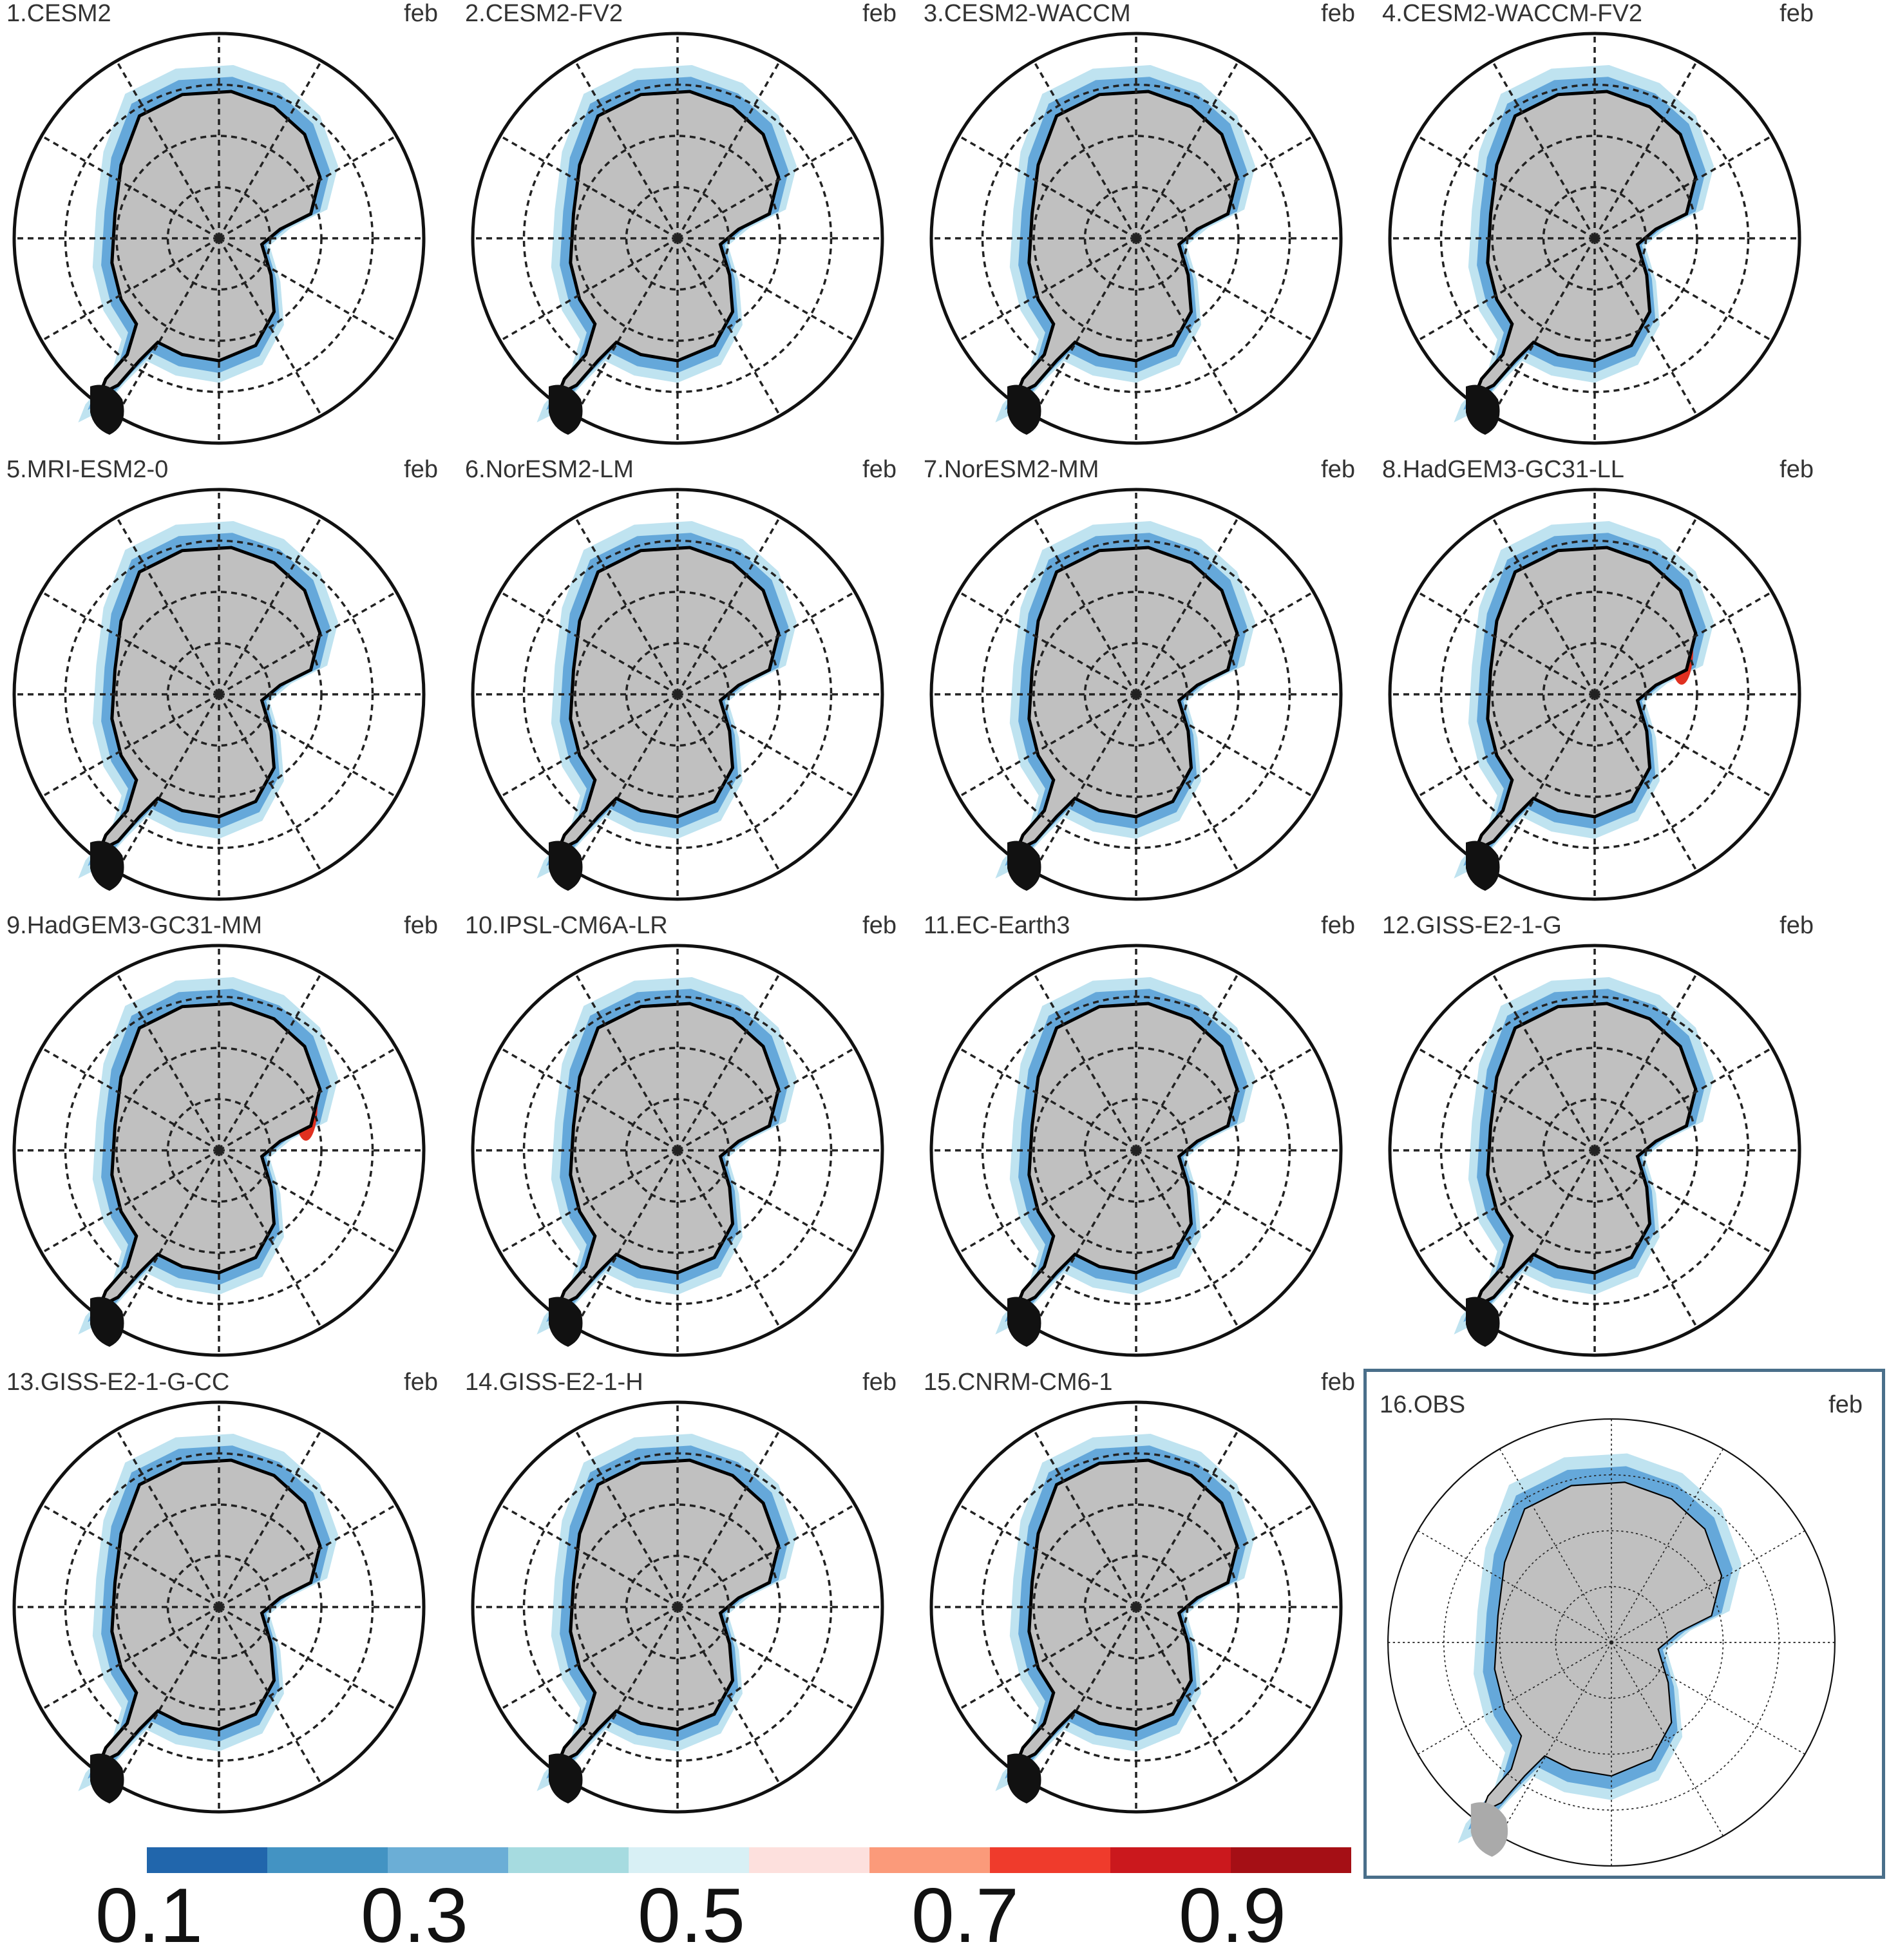 The width and height of the screenshot is (1889, 1960). Describe the element at coordinates (1503, 469) in the screenshot. I see `panel-title: 8.HadGEM3-GC31-LL` at that location.